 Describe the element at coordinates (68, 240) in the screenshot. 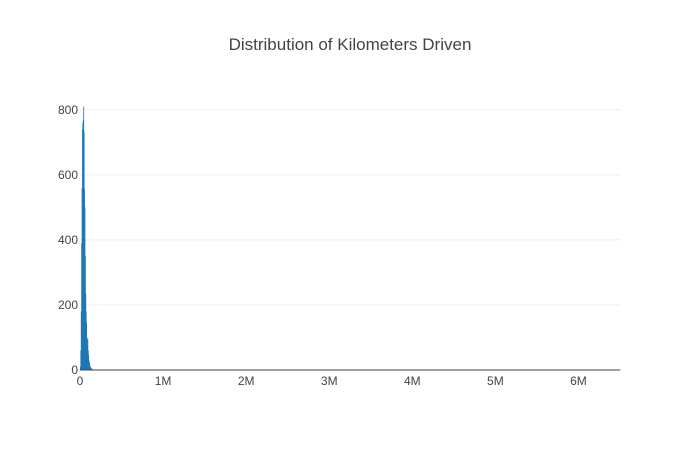

I see `y-tick-label: 400` at that location.